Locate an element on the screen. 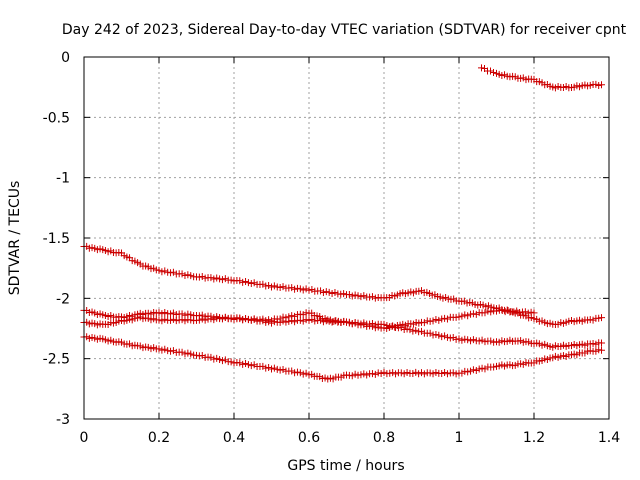 This screenshot has width=640, height=480. y-tick-label: 0 is located at coordinates (65, 58).